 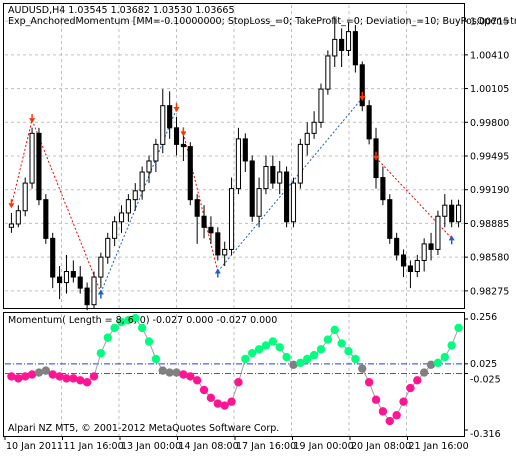 I want to click on time-tick-label: 10 Jan 2011, so click(x=34, y=446).